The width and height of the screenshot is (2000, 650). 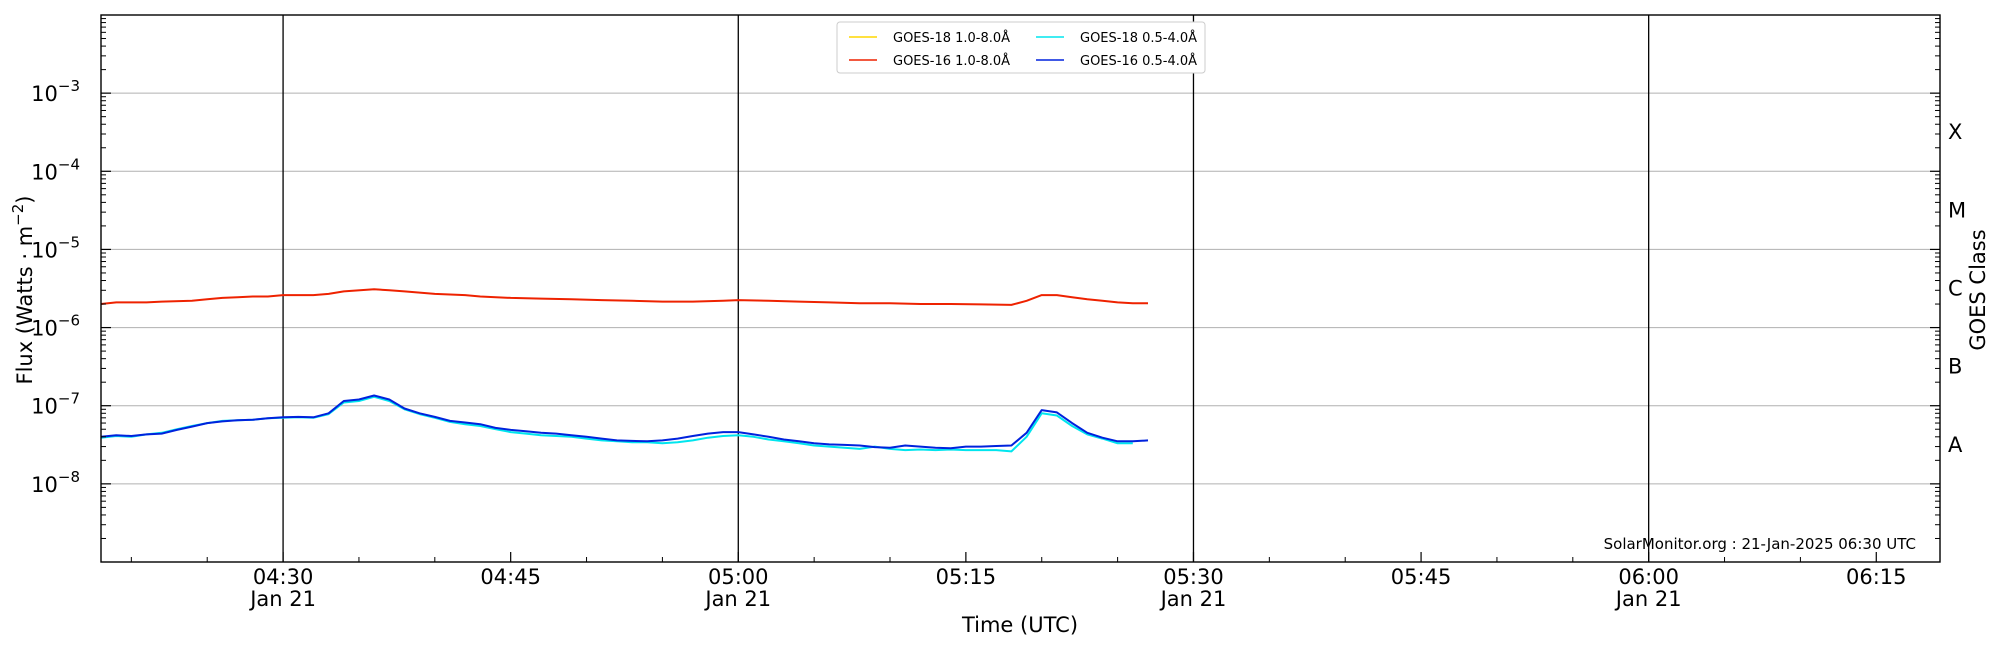 What do you see at coordinates (1421, 577) in the screenshot?
I see `x-tick-time: 05:45` at bounding box center [1421, 577].